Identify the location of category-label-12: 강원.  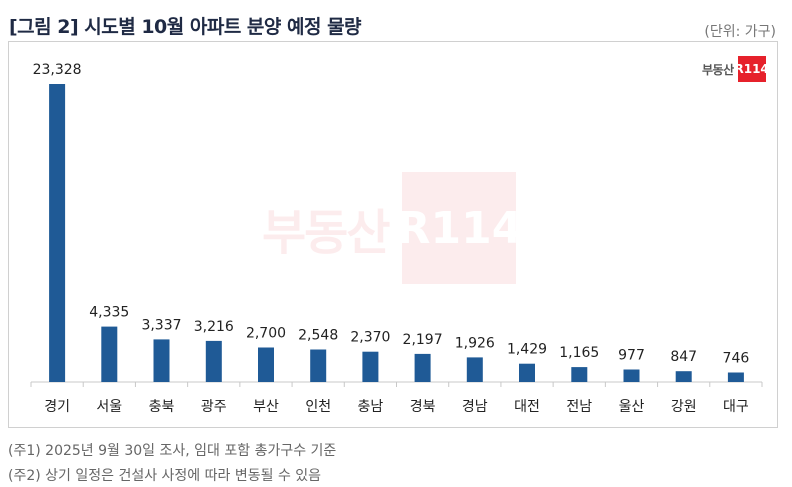
(684, 407).